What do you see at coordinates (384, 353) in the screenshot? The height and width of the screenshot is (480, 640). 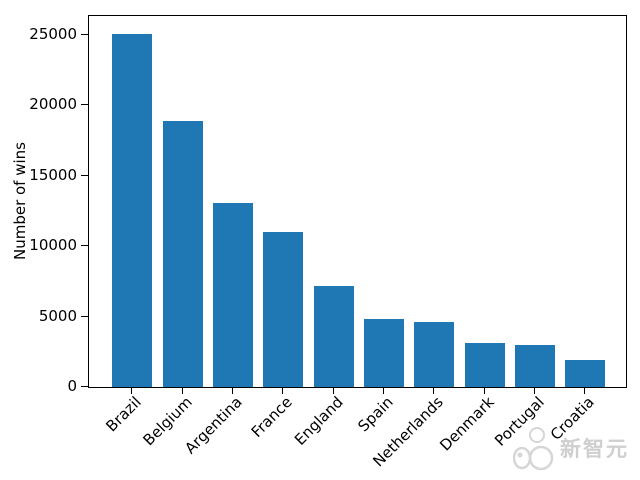 I see `bar-spain` at bounding box center [384, 353].